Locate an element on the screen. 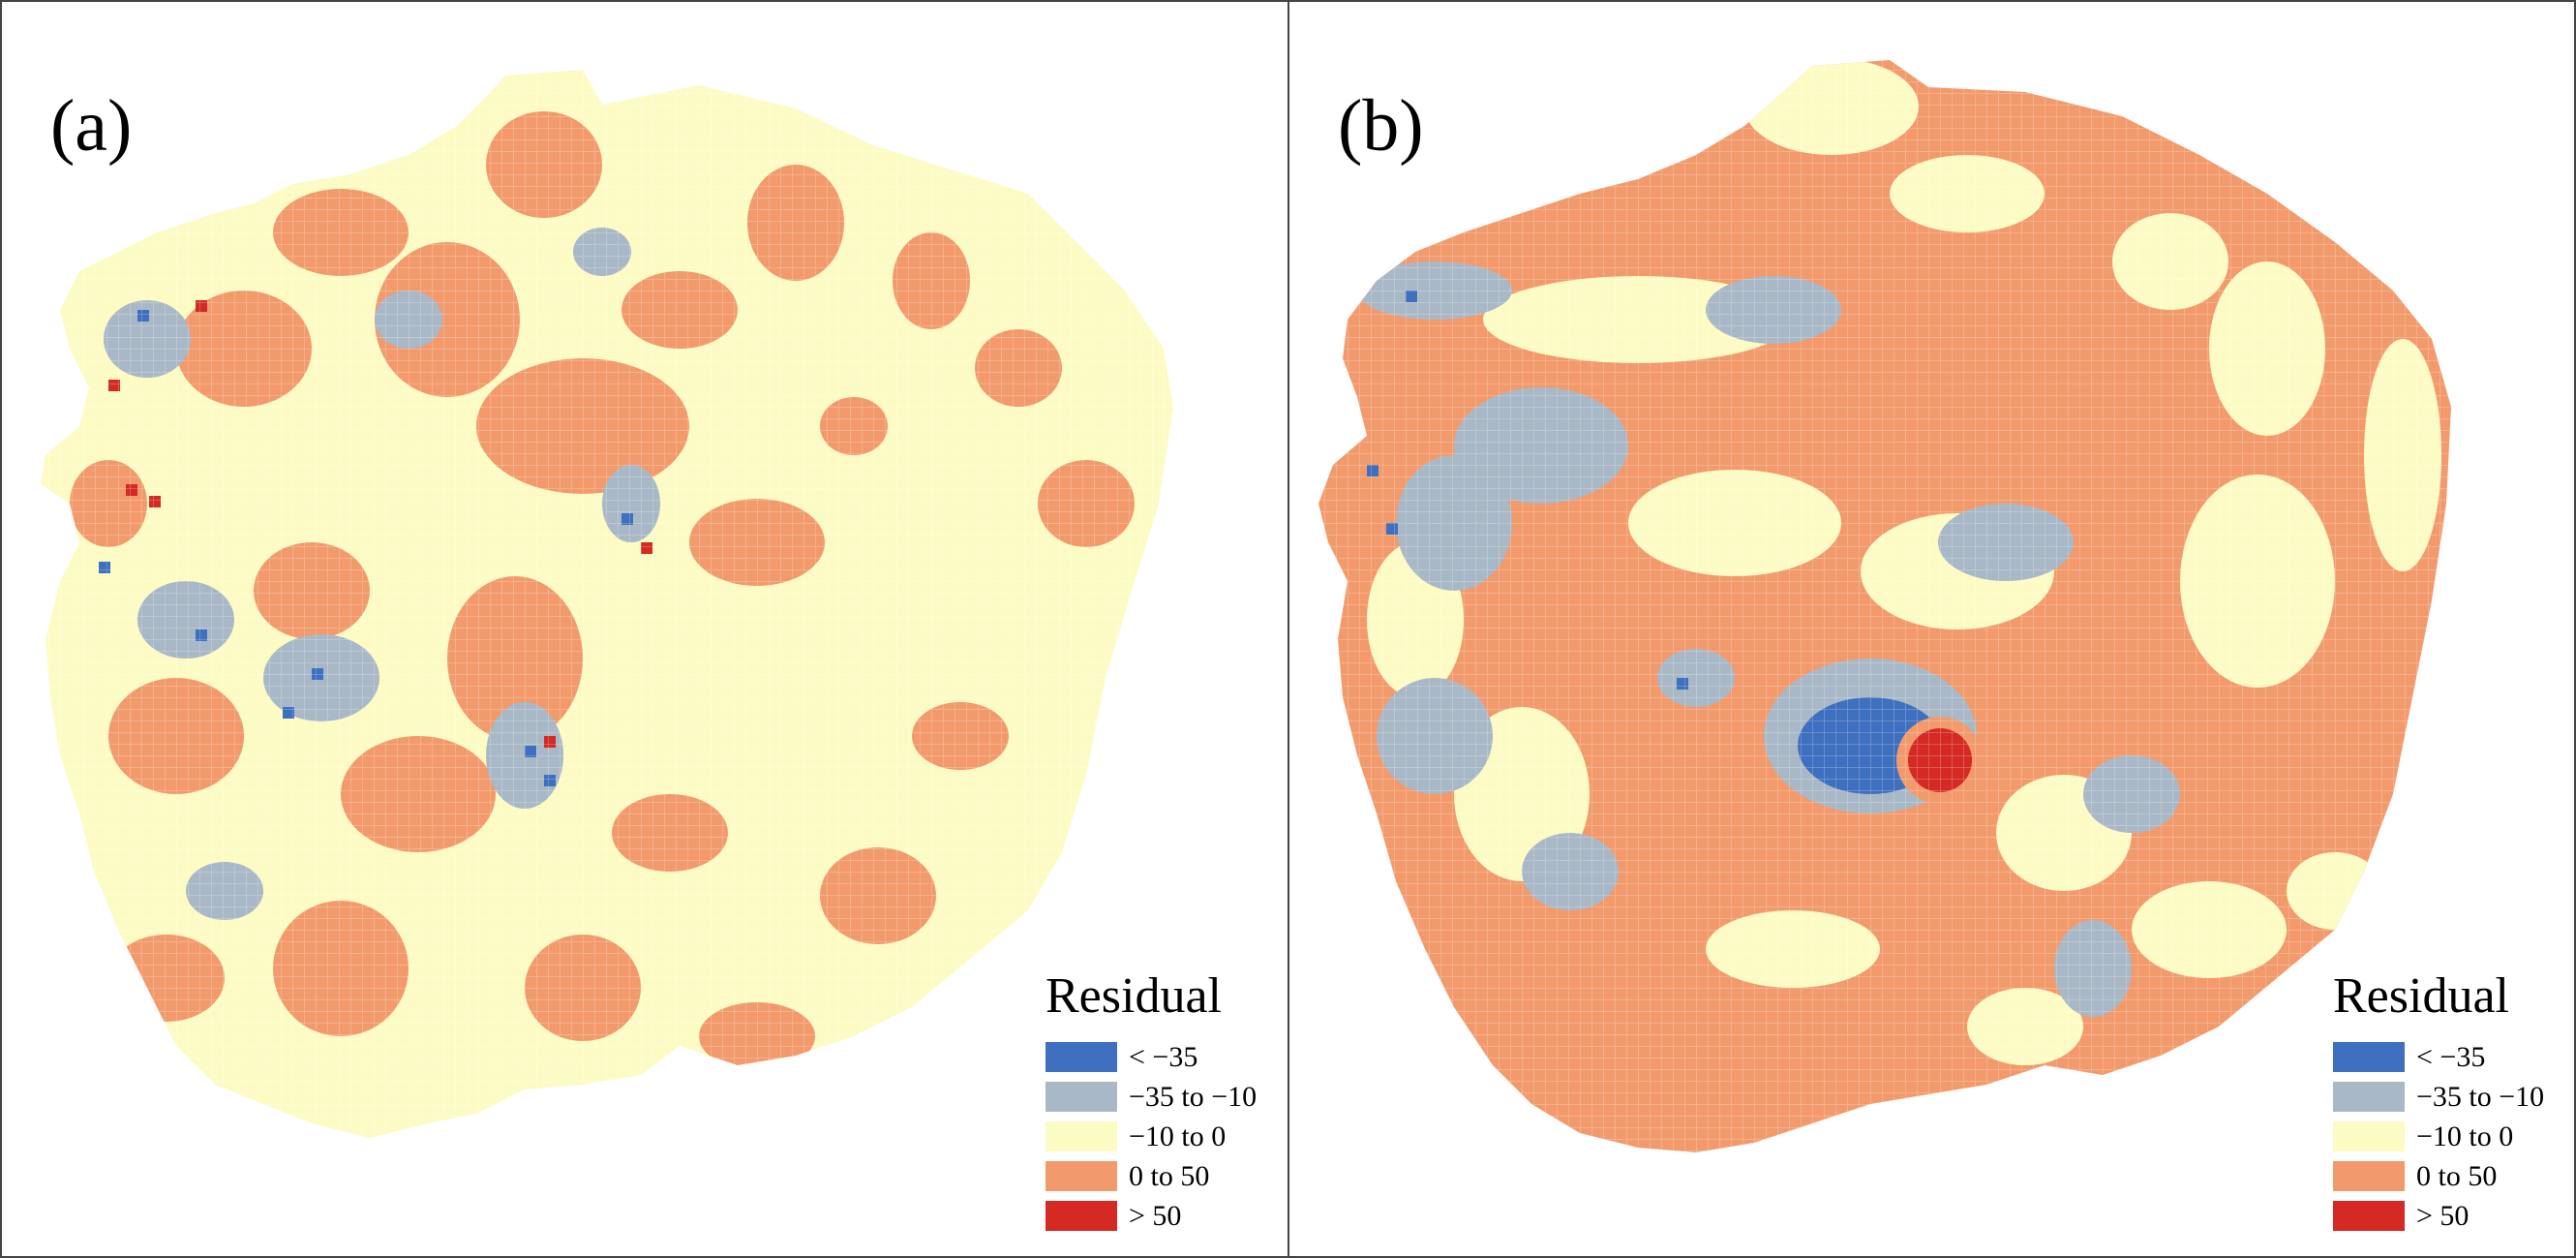 This screenshot has width=2576, height=1258. legend-item-b-3: −10 to 0 is located at coordinates (2449, 1136).